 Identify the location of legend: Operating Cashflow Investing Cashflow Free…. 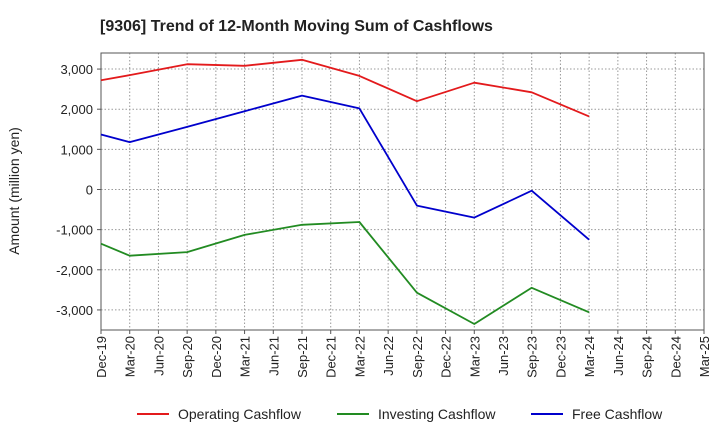
(400, 414).